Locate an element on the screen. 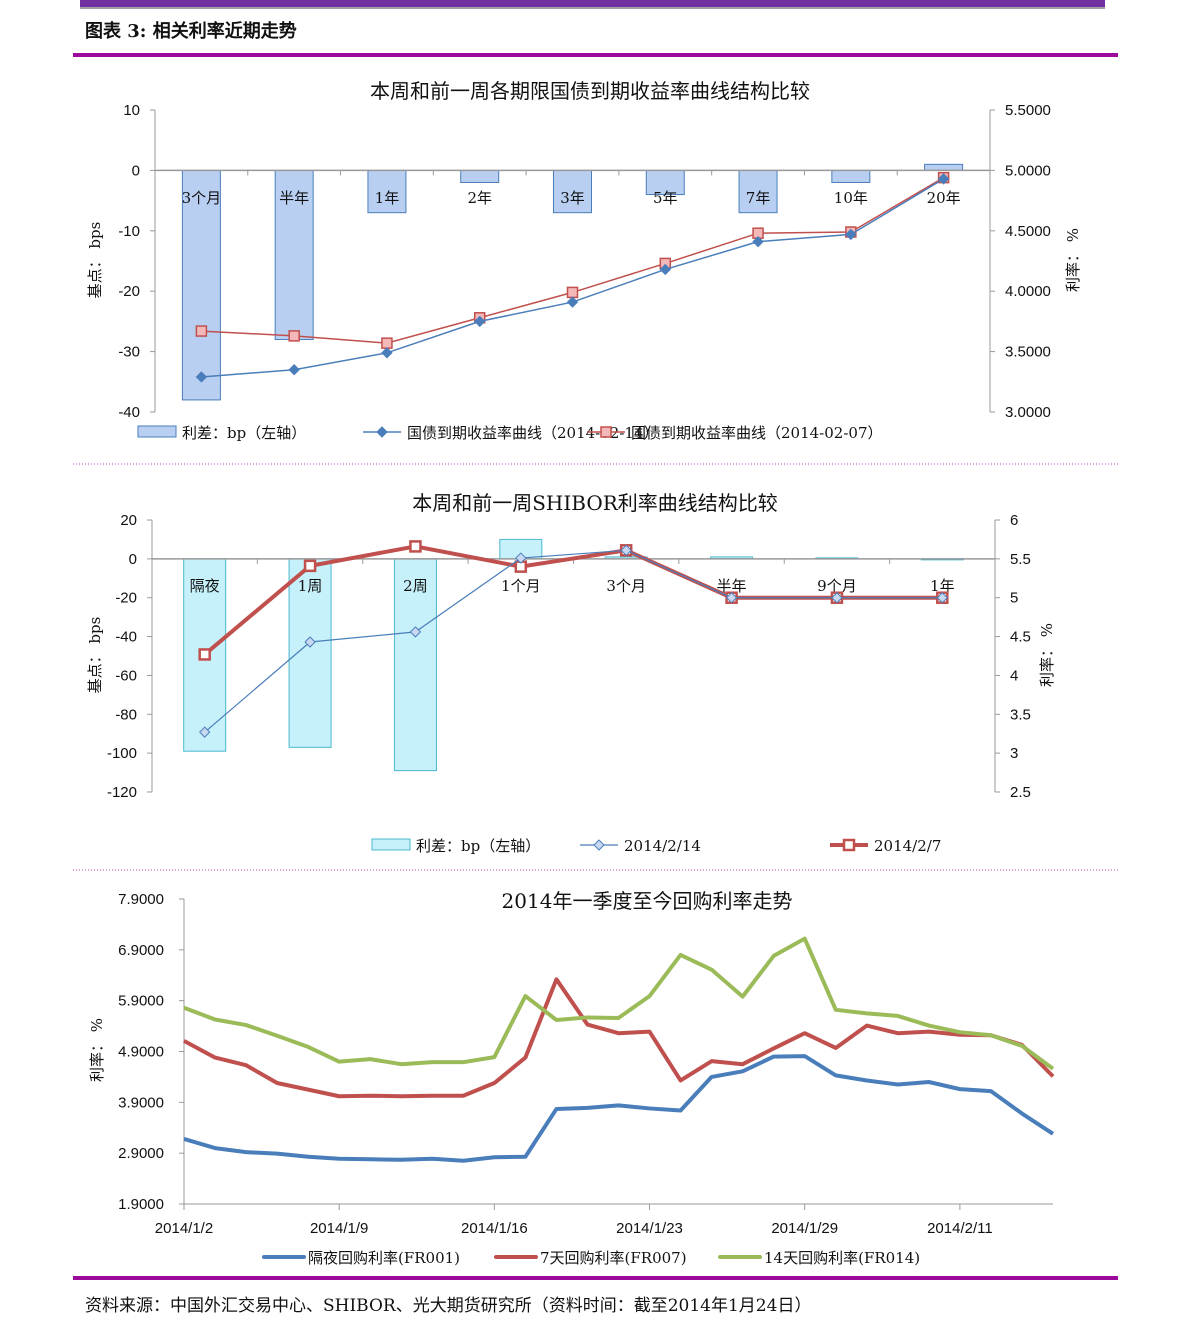 This screenshot has height=1337, width=1191. category-label: 1个月 is located at coordinates (521, 586).